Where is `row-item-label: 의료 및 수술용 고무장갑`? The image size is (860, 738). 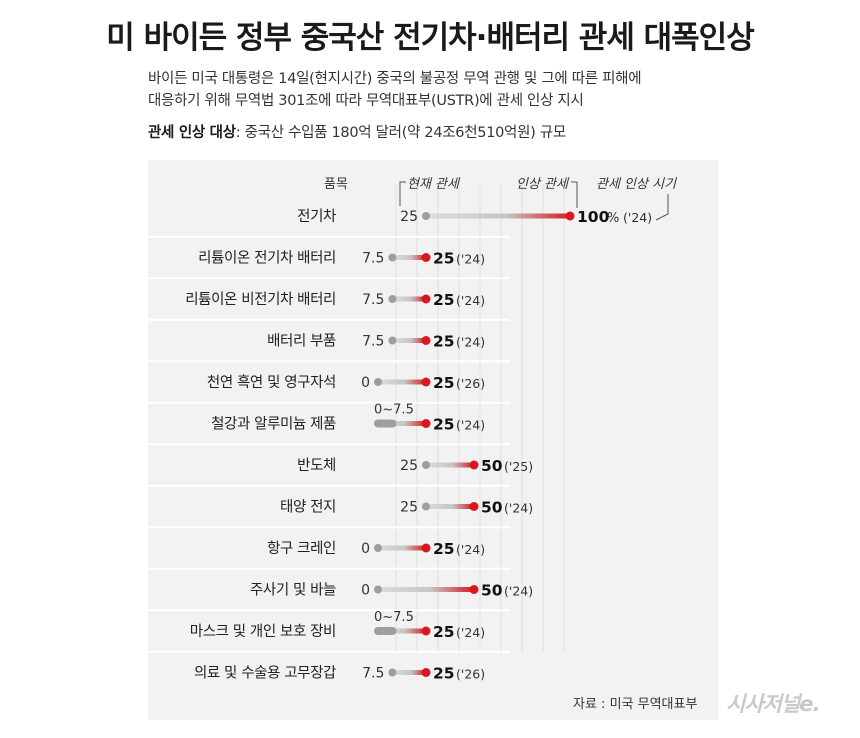 row-item-label: 의료 및 수술용 고무장갑 is located at coordinates (265, 673).